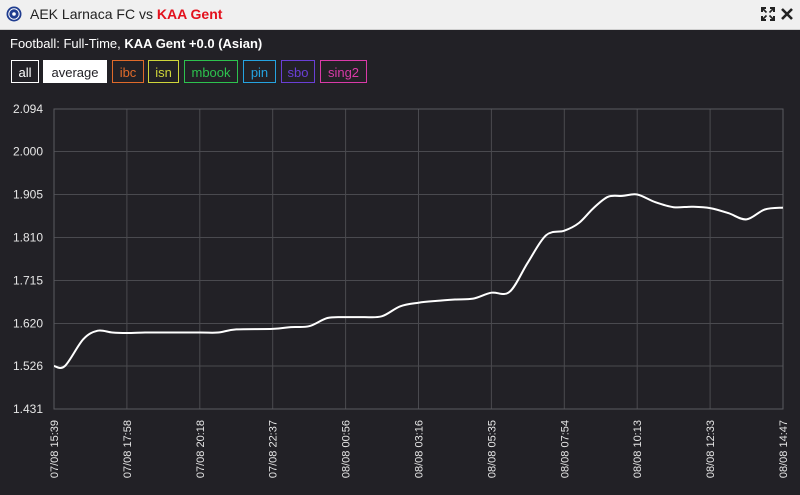  I want to click on filter-sbo-button: sbo, so click(298, 71).